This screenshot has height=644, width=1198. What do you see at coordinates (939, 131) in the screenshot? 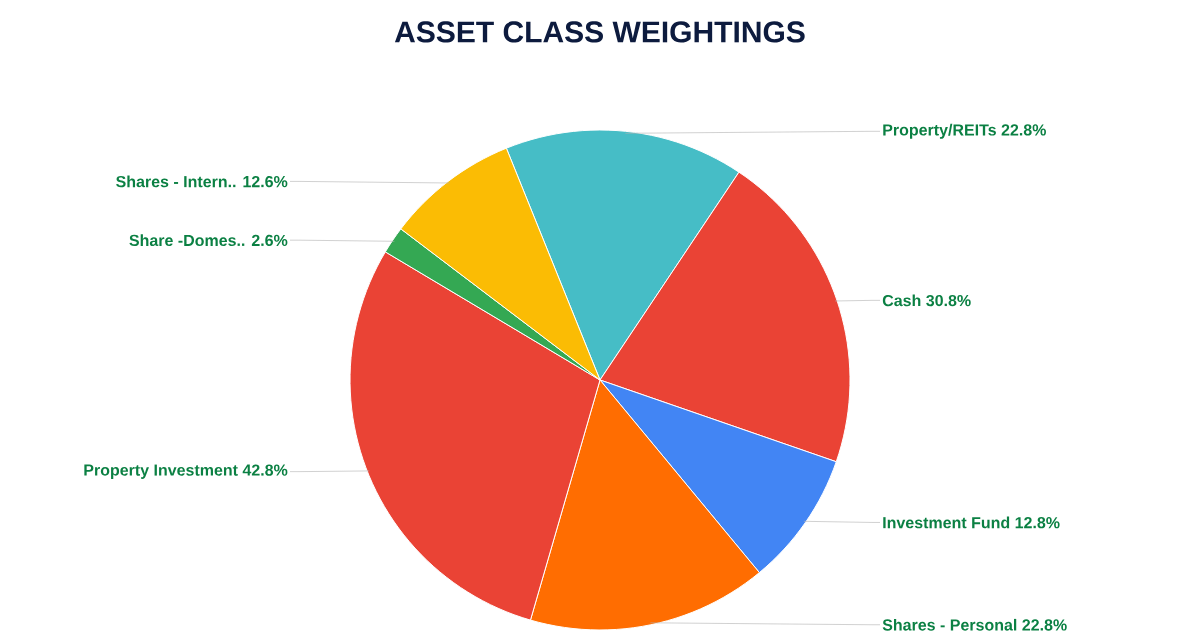
I see `slice-label: Property/REITs` at bounding box center [939, 131].